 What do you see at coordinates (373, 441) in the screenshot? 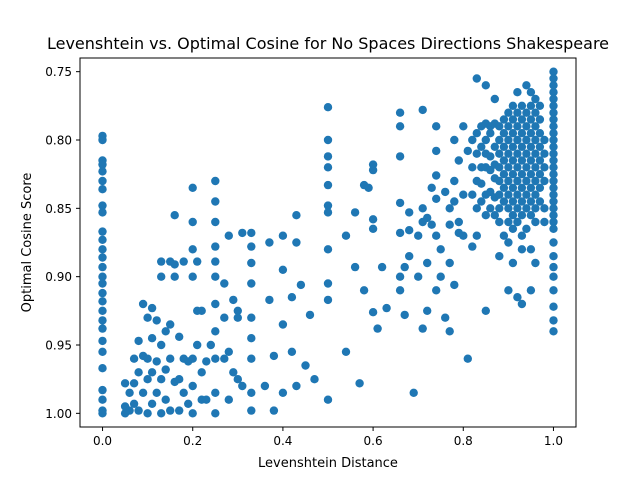
I see `x-tick-label: 0.6` at bounding box center [373, 441].